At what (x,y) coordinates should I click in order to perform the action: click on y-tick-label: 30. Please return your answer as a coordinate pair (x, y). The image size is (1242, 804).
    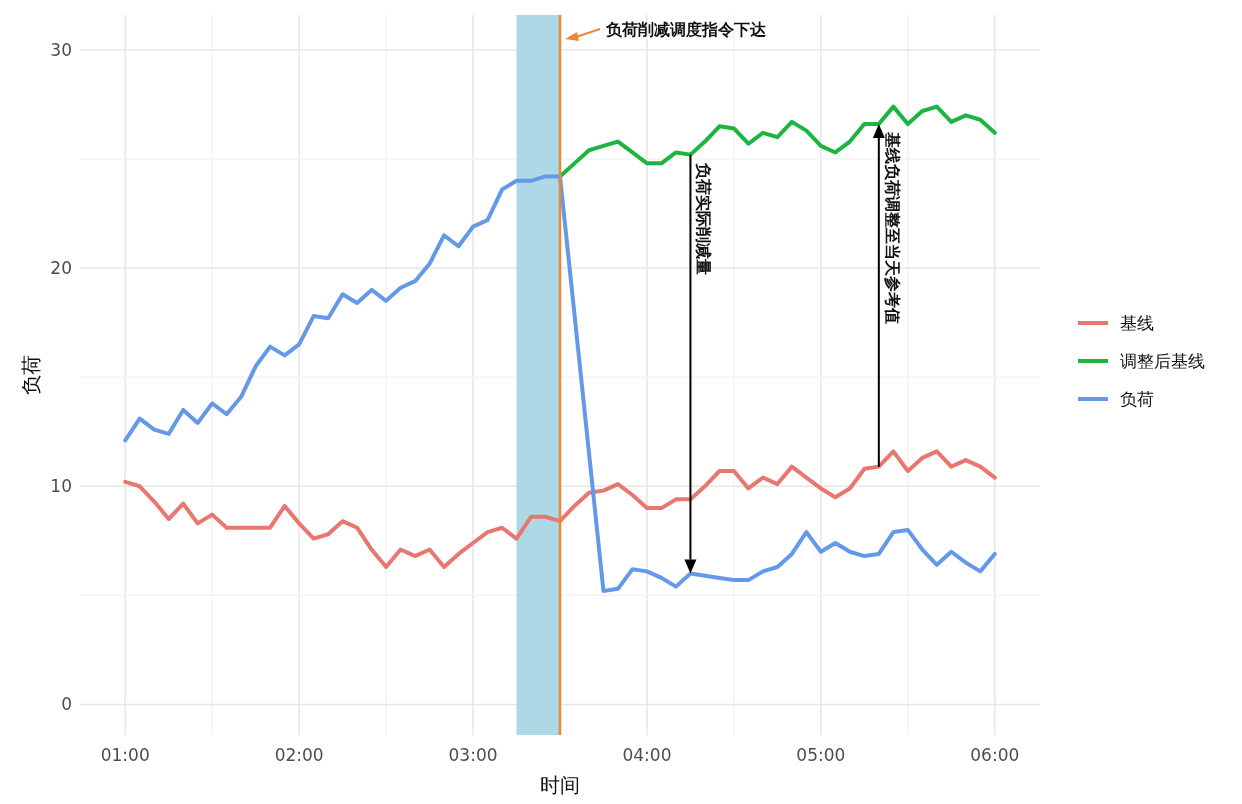
    Looking at the image, I should click on (61, 49).